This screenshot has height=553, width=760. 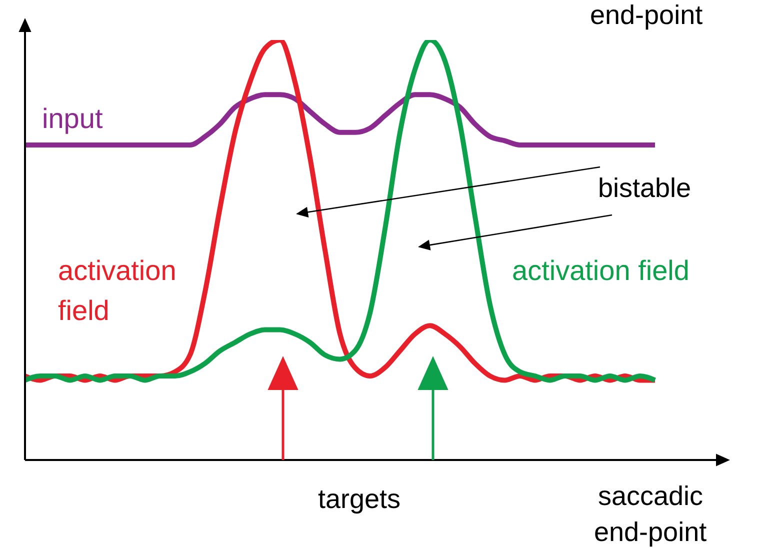 I want to click on text: targets, so click(x=359, y=499).